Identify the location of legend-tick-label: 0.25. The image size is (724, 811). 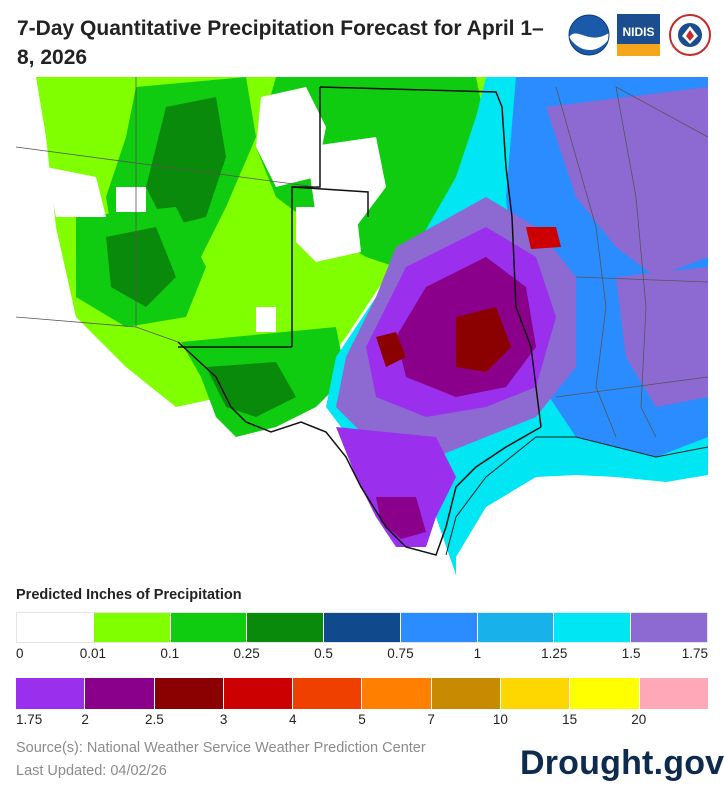
(246, 653).